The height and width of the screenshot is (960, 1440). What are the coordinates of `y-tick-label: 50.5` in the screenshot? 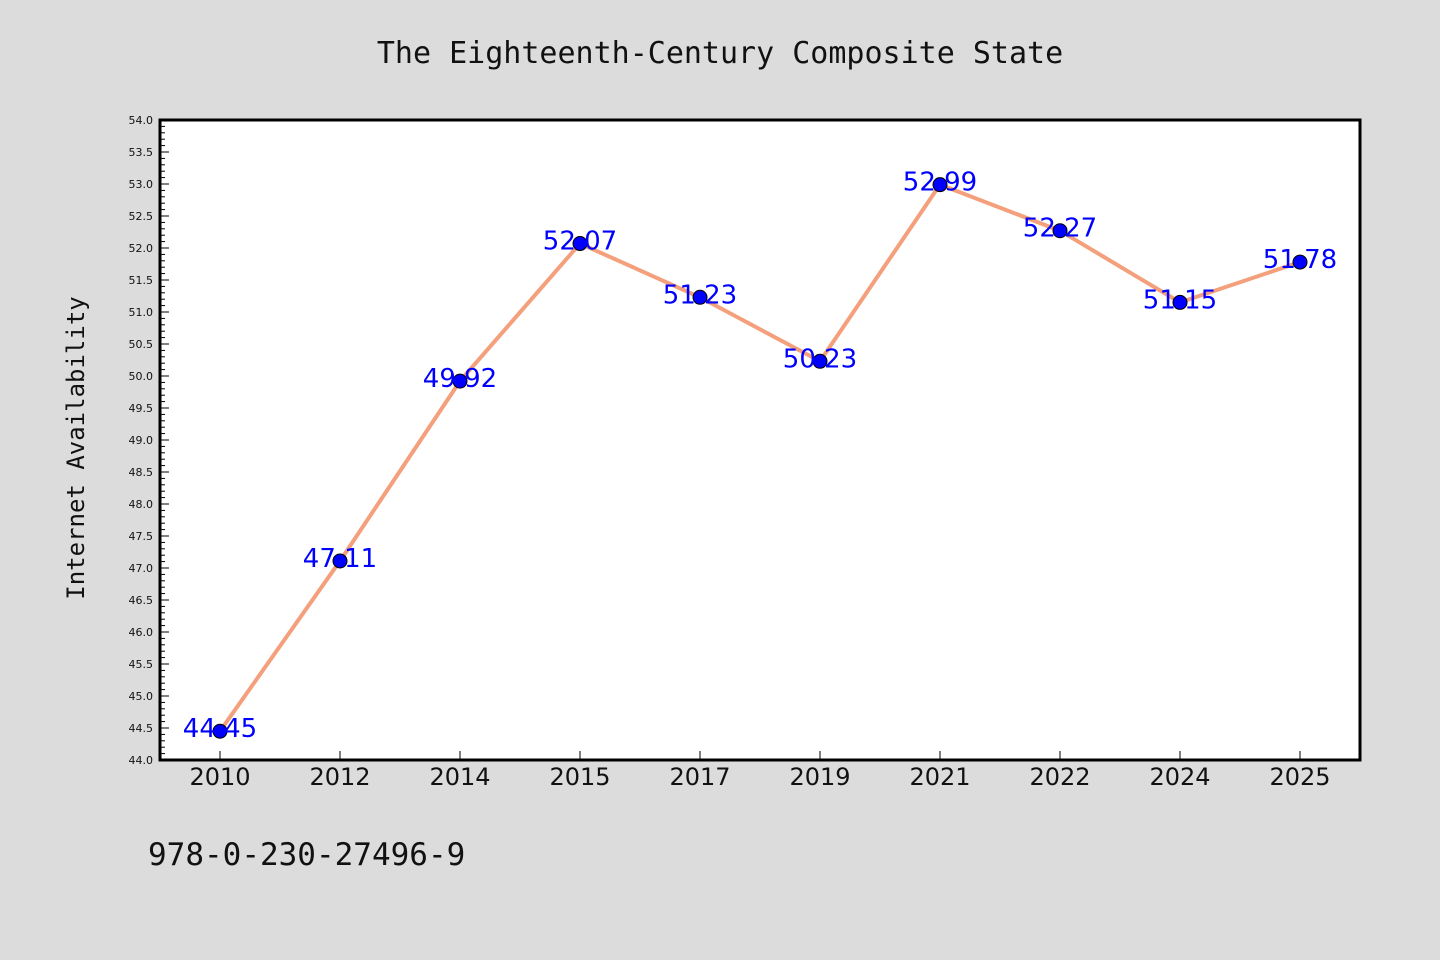 It's located at (141, 344).